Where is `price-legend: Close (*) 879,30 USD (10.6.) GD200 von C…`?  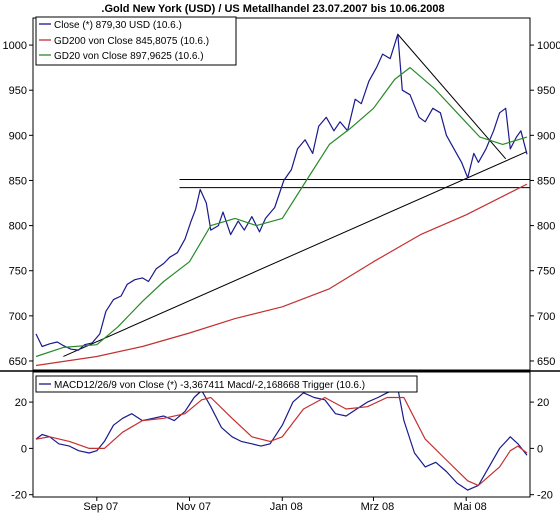
price-legend: Close (*) 879,30 USD (10.6.) GD200 von C… is located at coordinates (136, 41).